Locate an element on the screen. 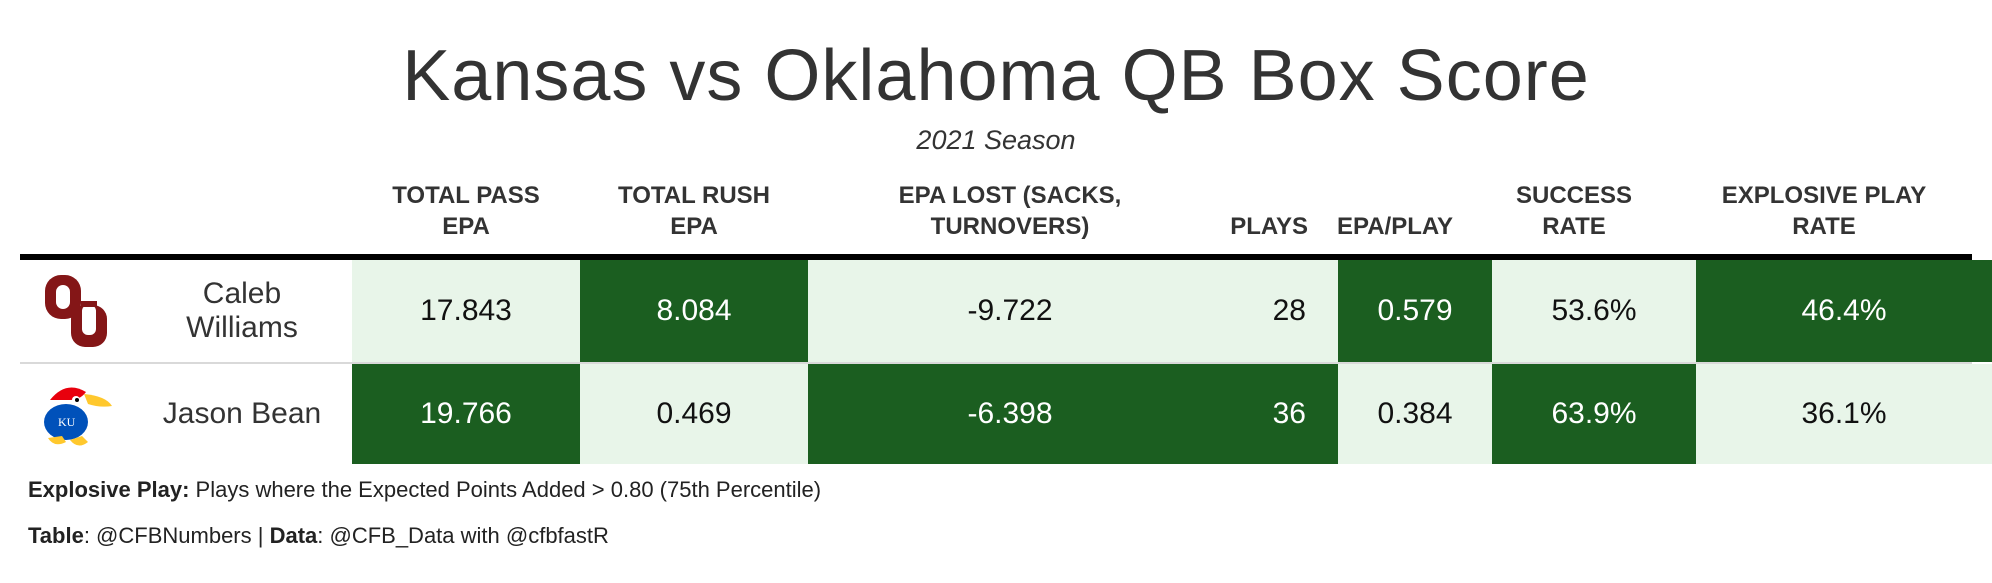 The width and height of the screenshot is (1992, 583). player-name: Caleb Williams is located at coordinates (242, 310).